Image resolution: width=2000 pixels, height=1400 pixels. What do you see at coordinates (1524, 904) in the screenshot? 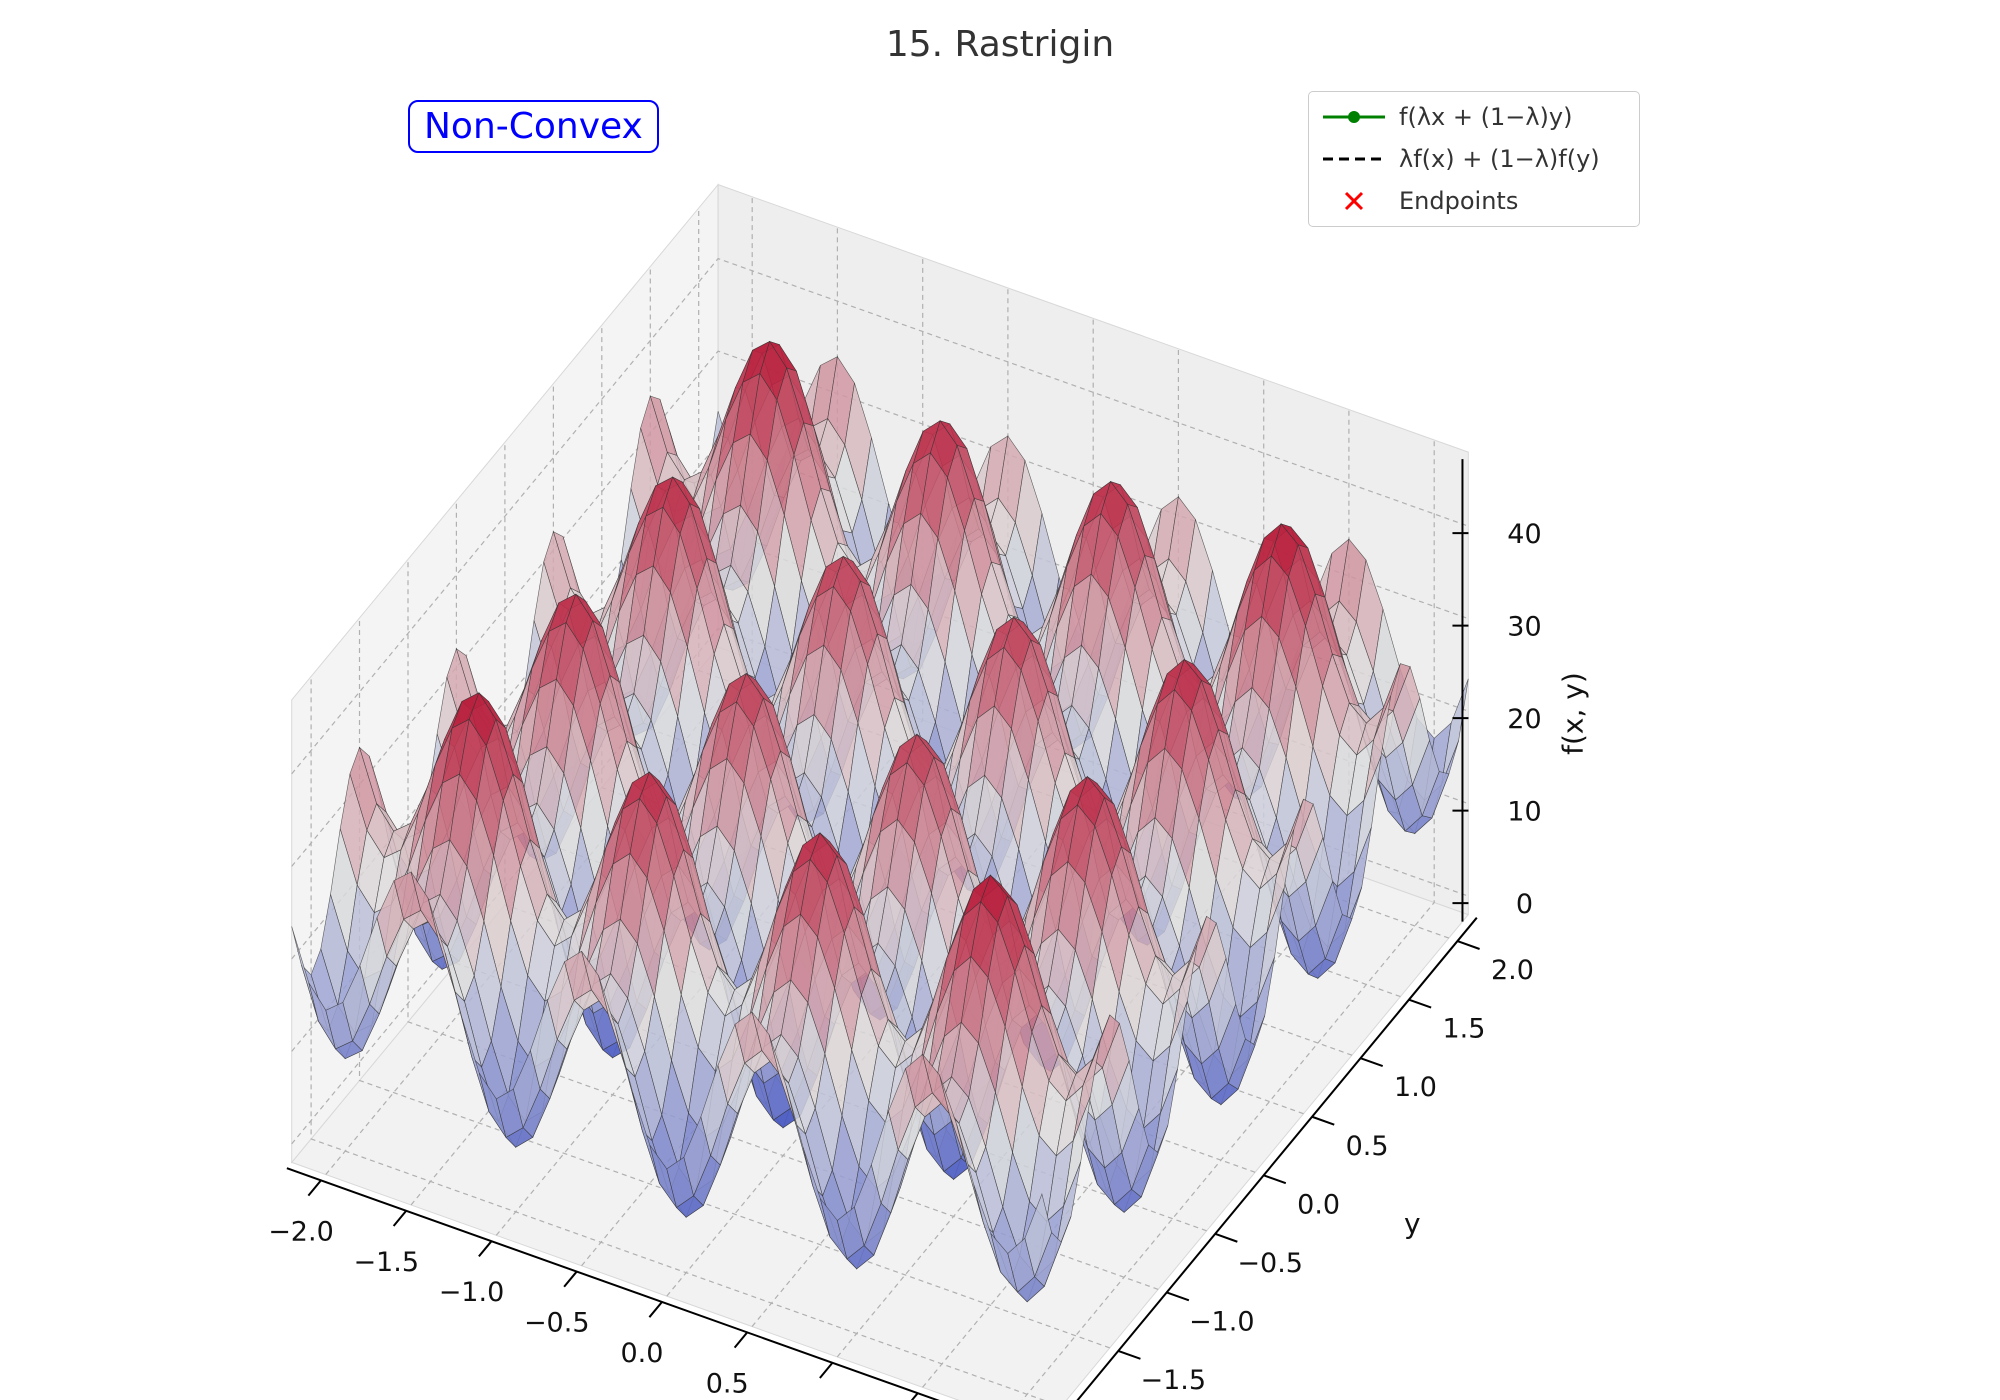
I see `z-tick-label: 0` at bounding box center [1524, 904].